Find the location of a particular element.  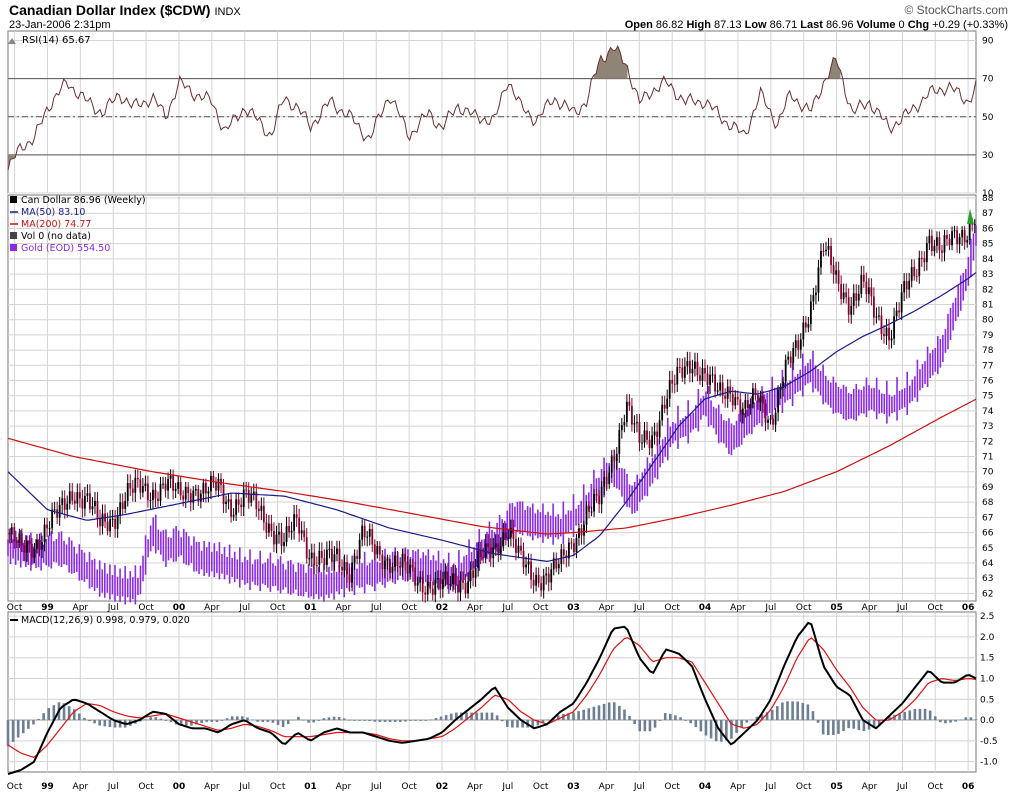

price-ytick-label: 85 is located at coordinates (987, 245).